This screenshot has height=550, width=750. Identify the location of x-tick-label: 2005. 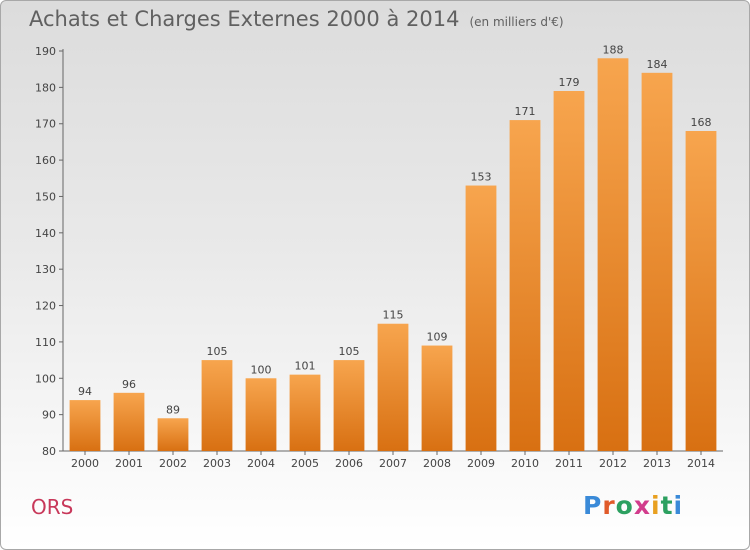
(305, 463).